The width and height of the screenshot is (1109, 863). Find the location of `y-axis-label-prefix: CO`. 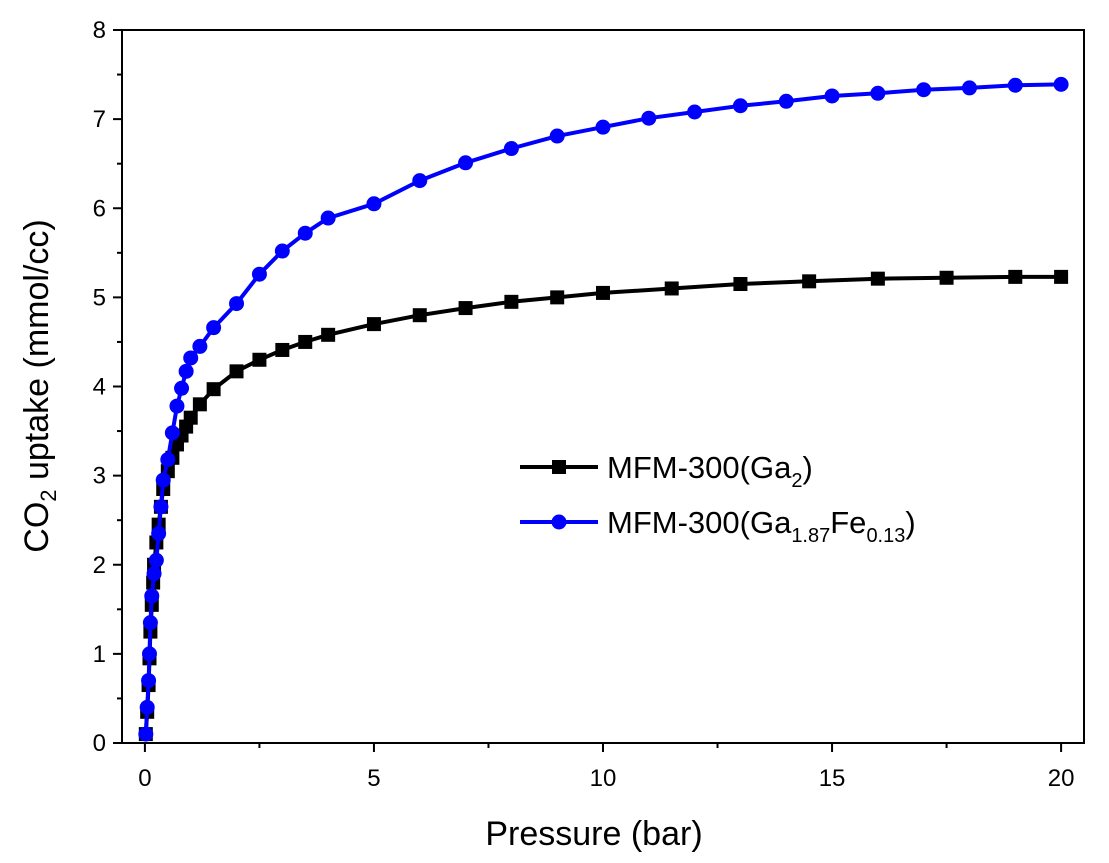

y-axis-label-prefix: CO is located at coordinates (37, 527).